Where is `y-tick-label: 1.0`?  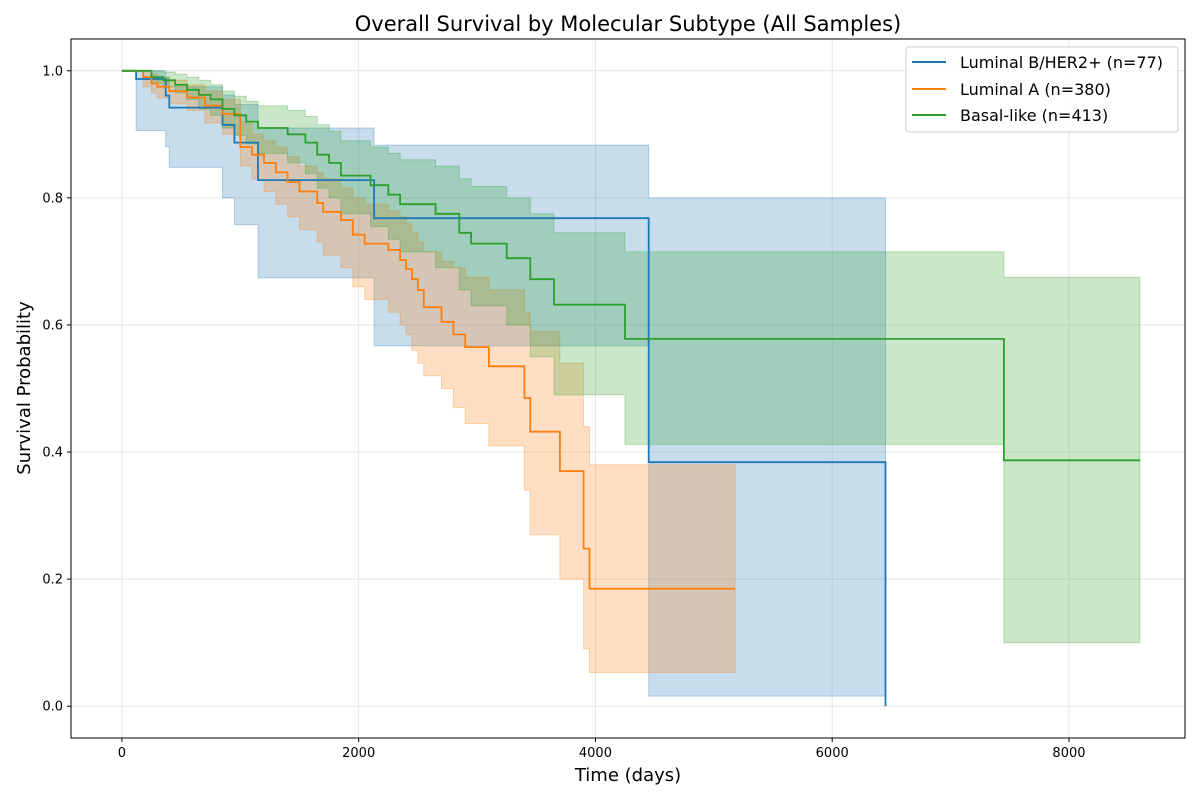 y-tick-label: 1.0 is located at coordinates (52, 71).